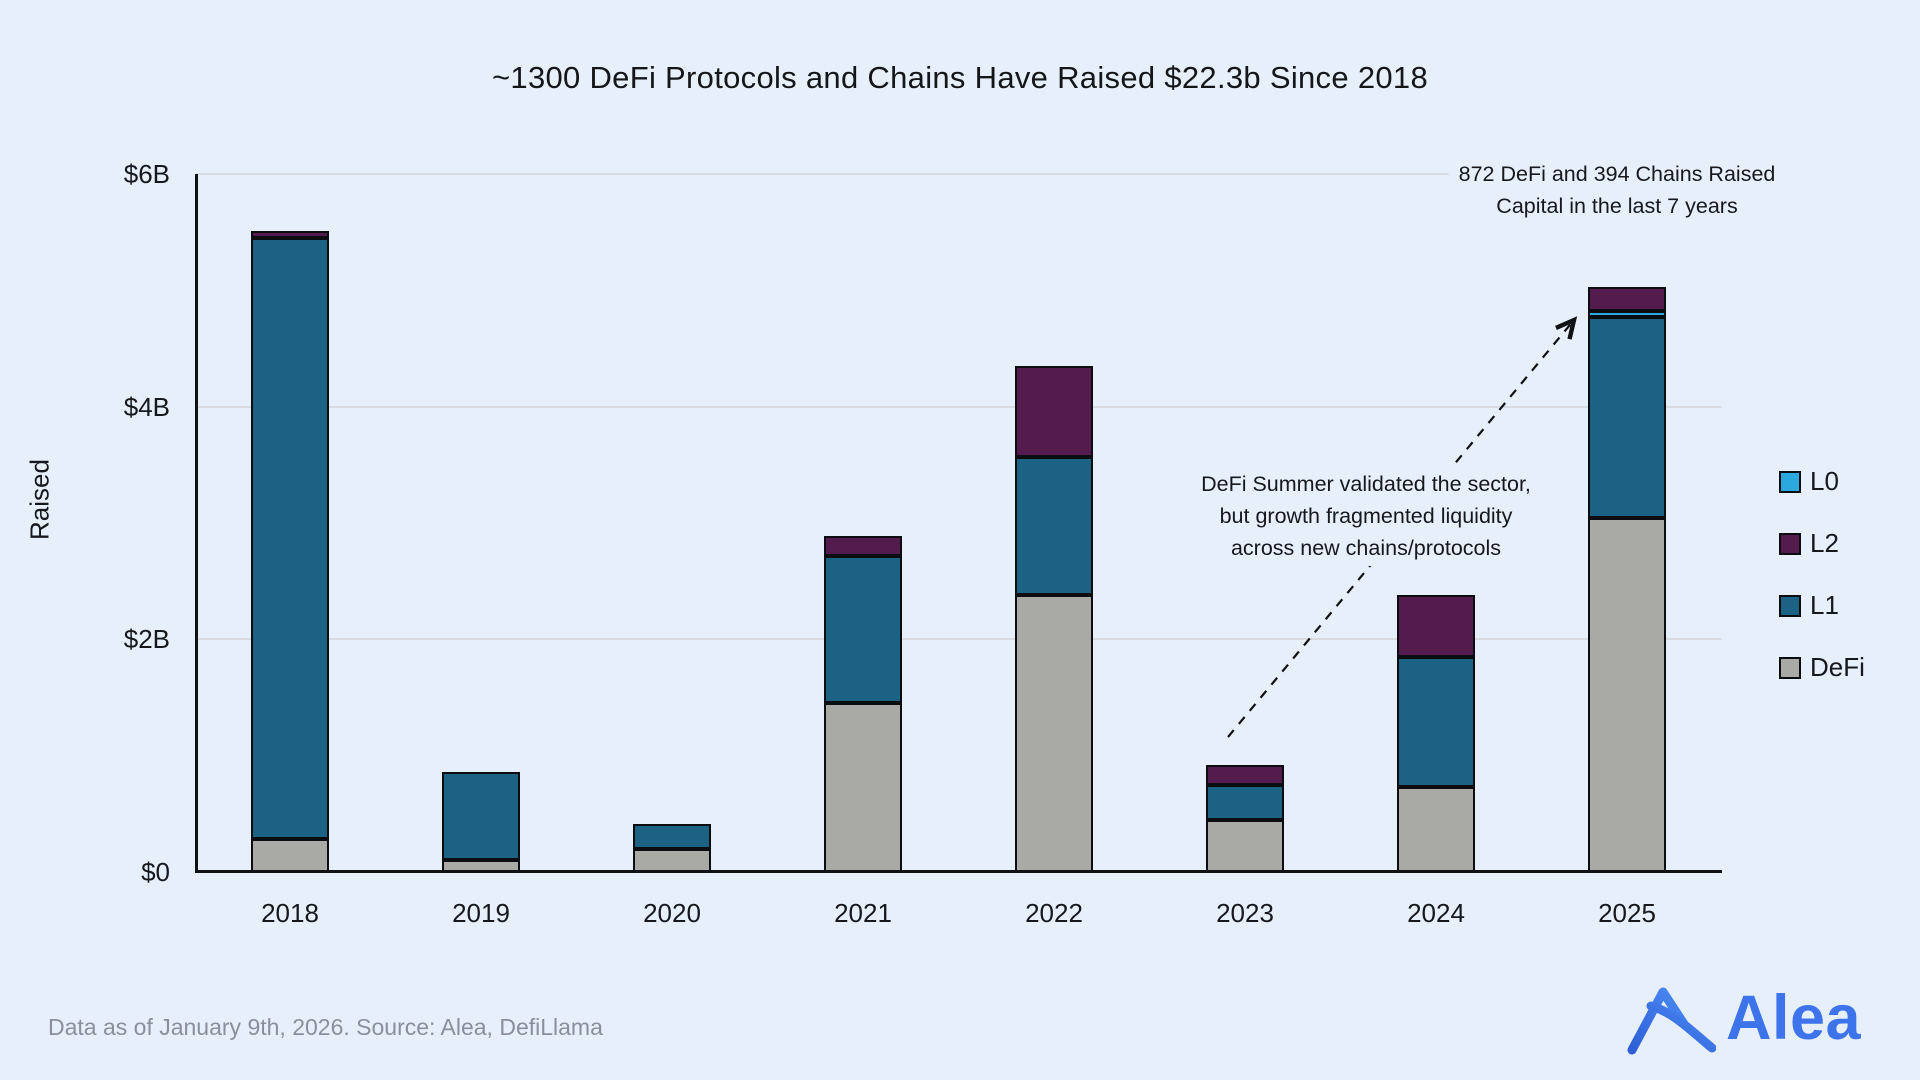 Image resolution: width=1920 pixels, height=1080 pixels. Describe the element at coordinates (146, 406) in the screenshot. I see `y-tick-label: $4B` at that location.